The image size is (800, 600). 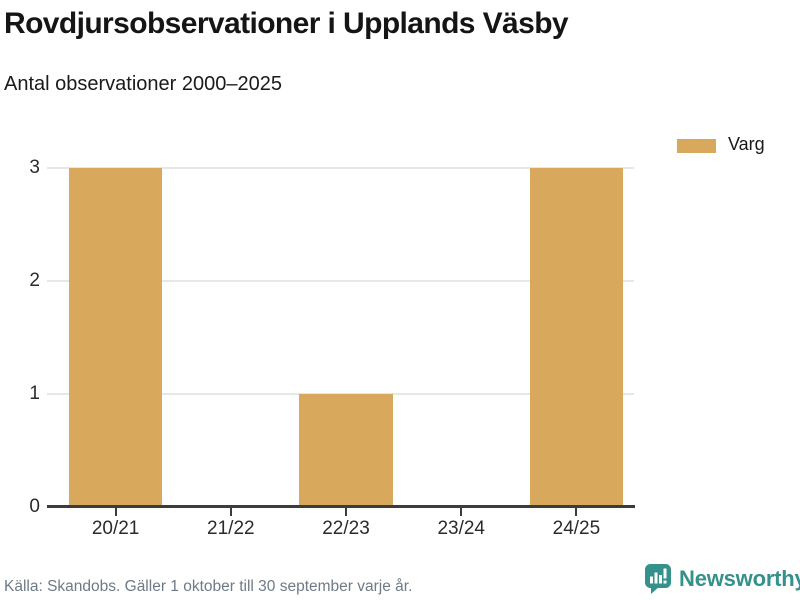 I want to click on newsworthy-brand: Newsworthy, so click(x=722, y=579).